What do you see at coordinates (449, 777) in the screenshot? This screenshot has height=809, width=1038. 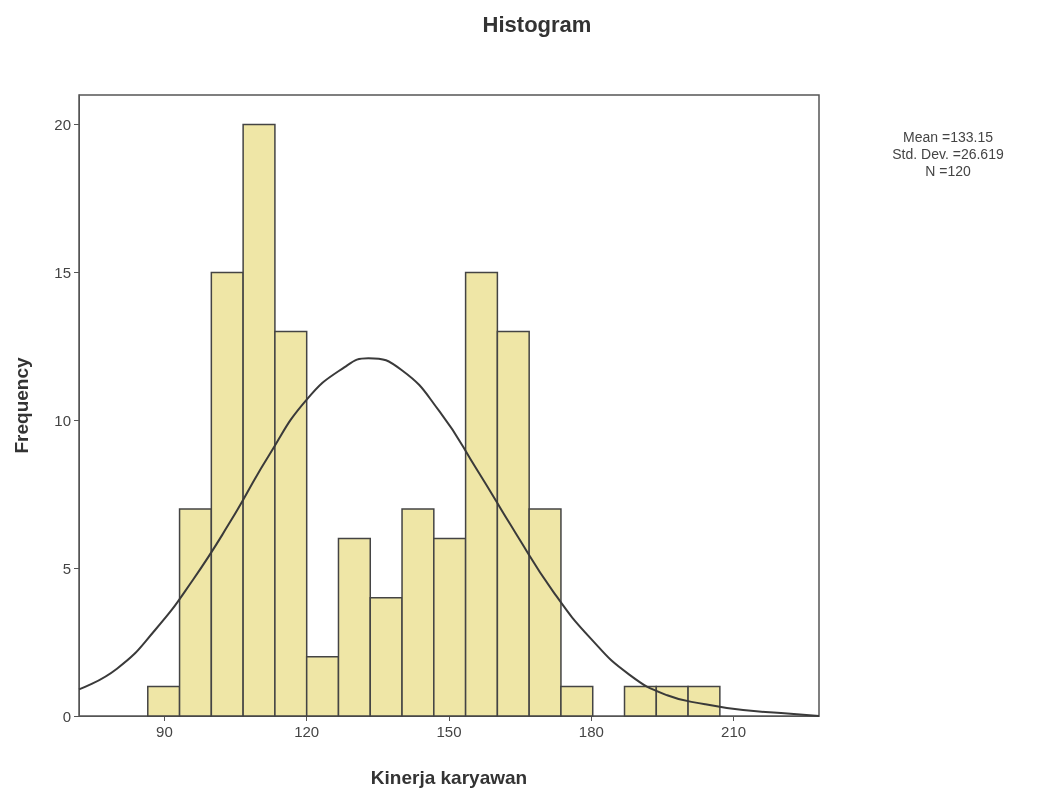 I see `x-axis-title: Kinerja karyawan` at bounding box center [449, 777].